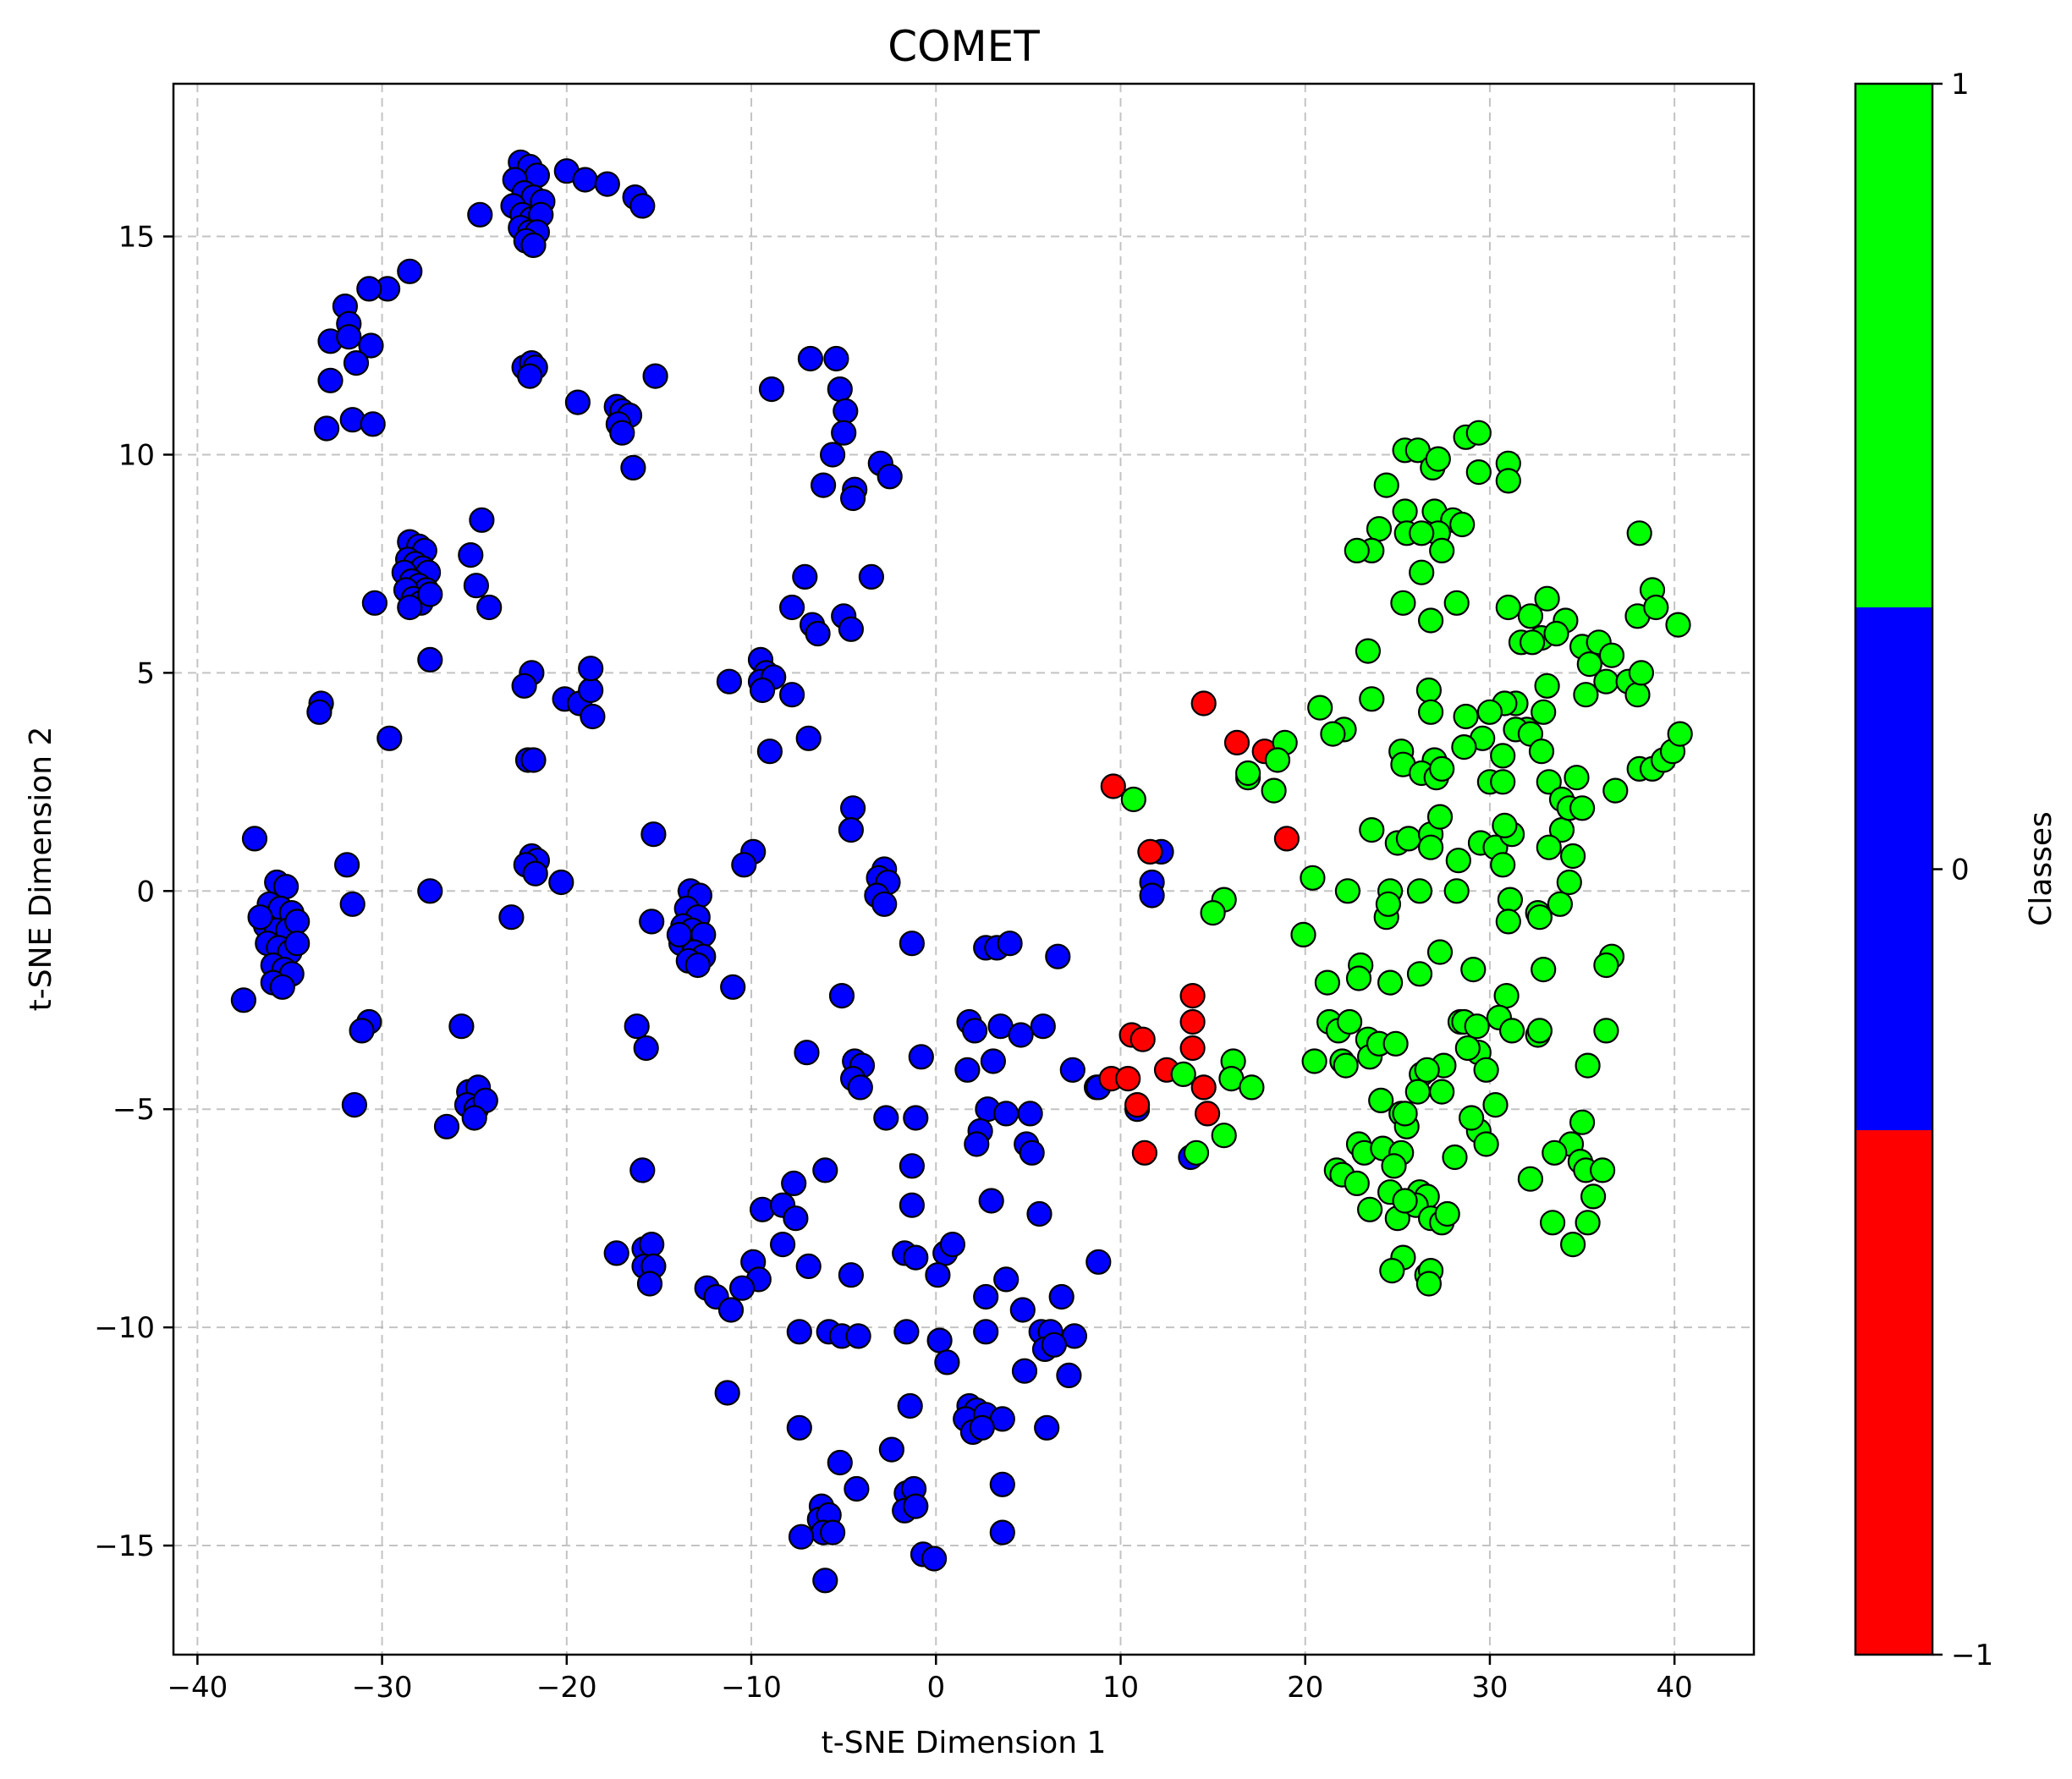 This screenshot has width=2072, height=1779. I want to click on colorbar-segment-red, so click(1893, 1392).